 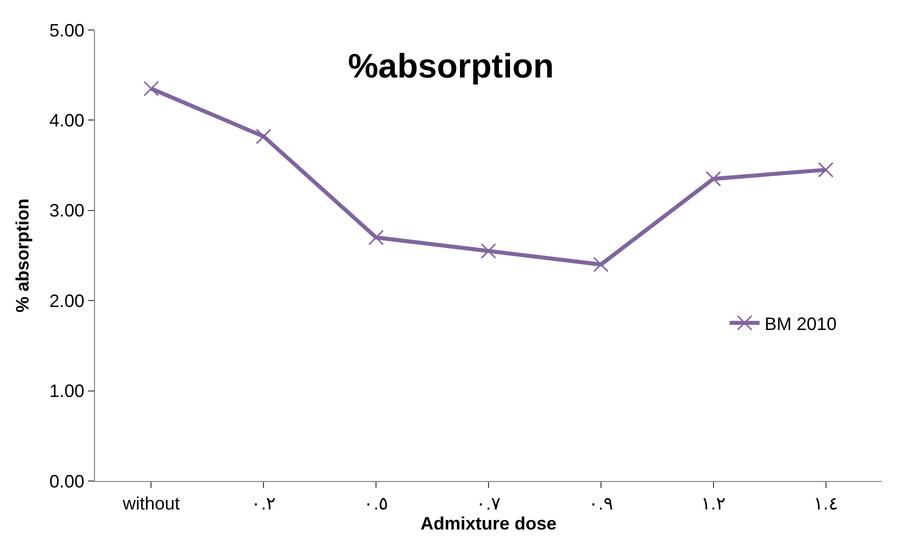 What do you see at coordinates (66, 481) in the screenshot?
I see `y-tick-label: 0.00` at bounding box center [66, 481].